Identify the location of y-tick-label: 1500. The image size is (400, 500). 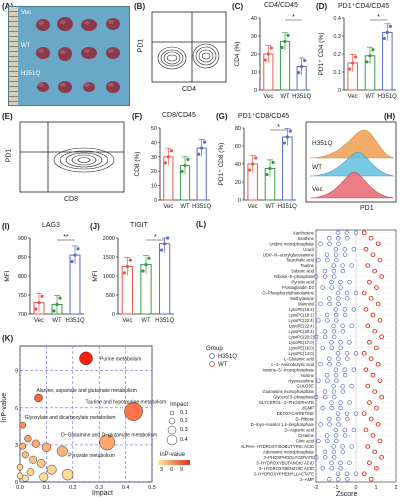
(109, 258).